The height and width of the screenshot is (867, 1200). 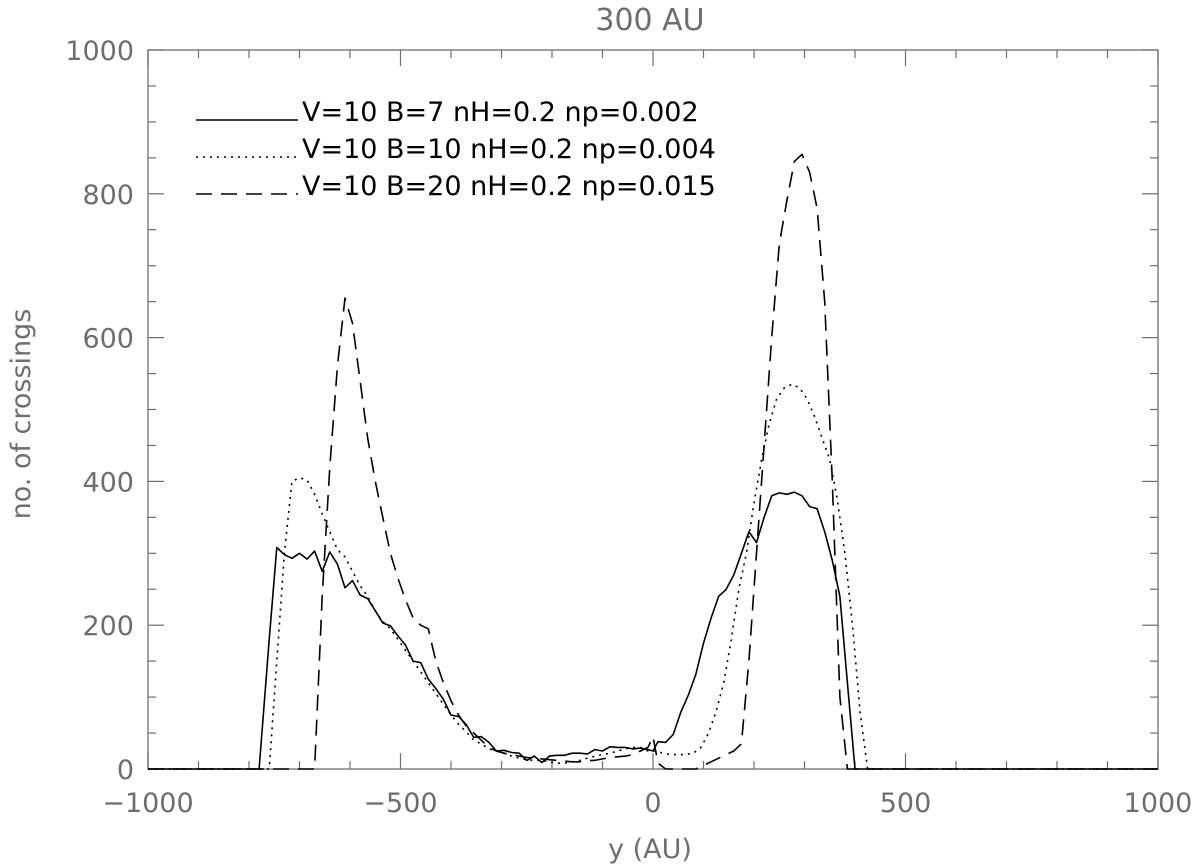 What do you see at coordinates (652, 803) in the screenshot?
I see `x-tick-label: 0` at bounding box center [652, 803].